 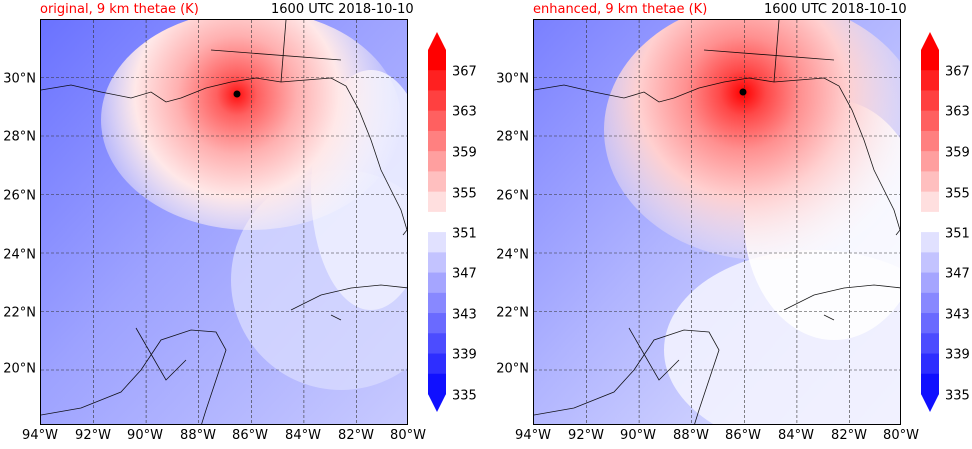 I want to click on panel-timestamp-enhanced: 1600 UTC 2018-10-10, so click(x=835, y=9).